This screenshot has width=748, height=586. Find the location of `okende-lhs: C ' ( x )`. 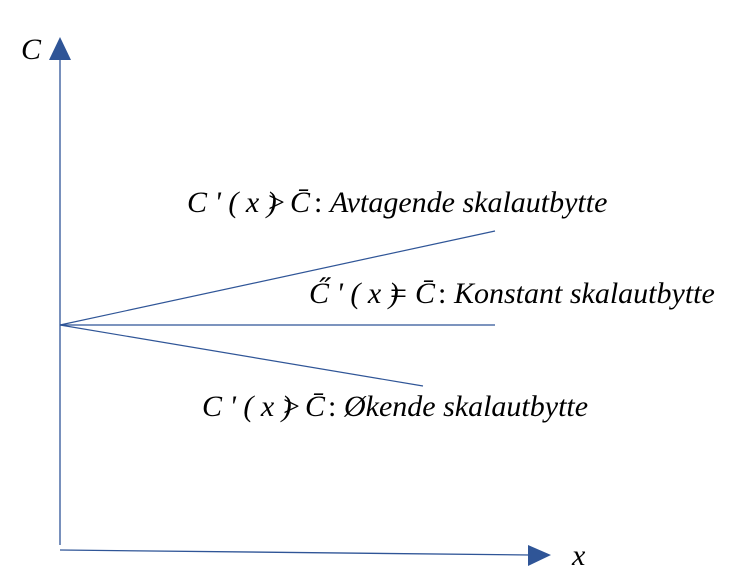

okende-lhs: C ' ( x ) is located at coordinates (247, 406).